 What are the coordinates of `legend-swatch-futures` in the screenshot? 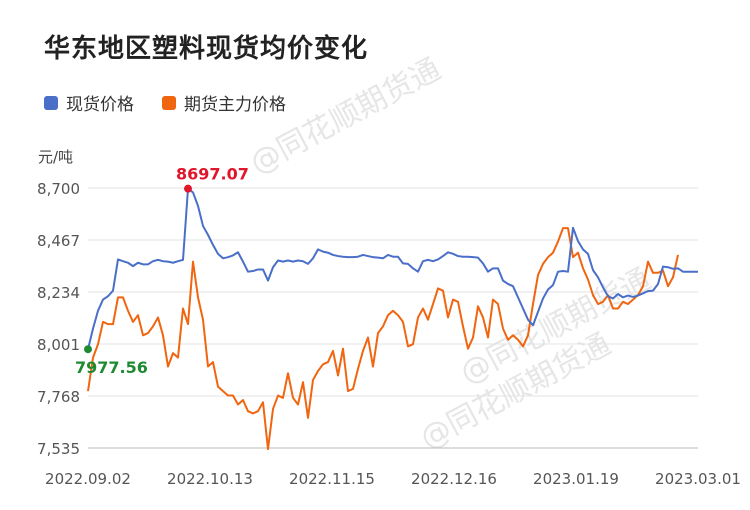 It's located at (169, 102).